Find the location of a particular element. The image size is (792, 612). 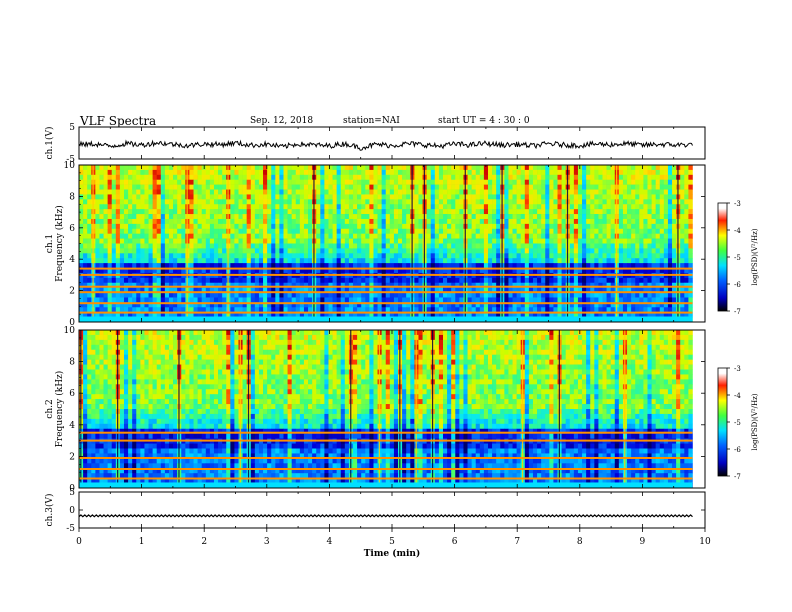

x-tick-label: 9 is located at coordinates (643, 542).